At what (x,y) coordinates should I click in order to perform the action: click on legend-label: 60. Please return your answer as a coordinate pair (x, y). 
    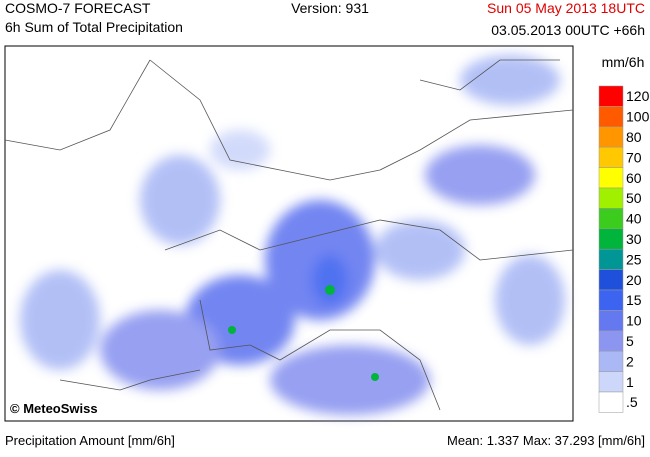
    Looking at the image, I should click on (634, 178).